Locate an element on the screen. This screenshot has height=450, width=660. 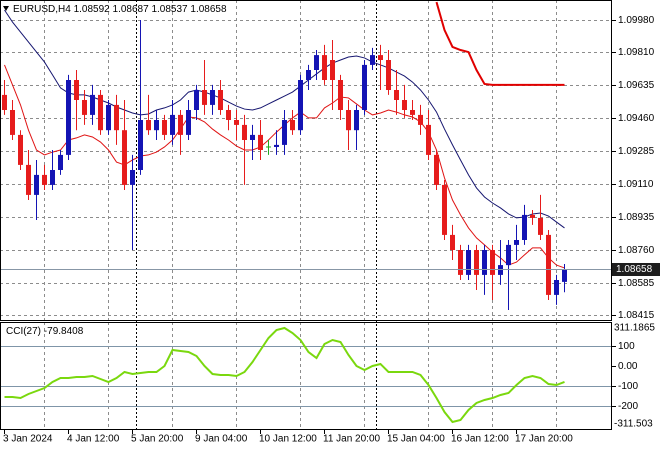
symbol: EURUSD,H4 is located at coordinates (42, 9).